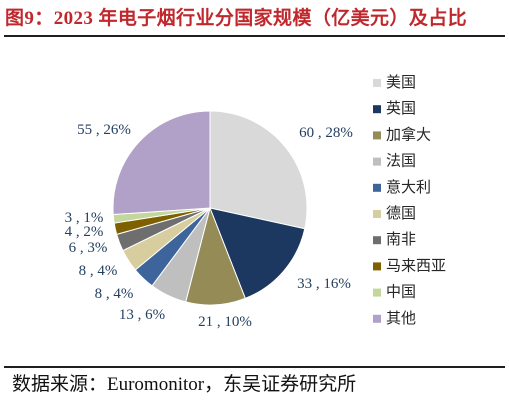 This screenshot has height=402, width=509. Describe the element at coordinates (142, 315) in the screenshot. I see `slice-data-label: 13 , 6%` at that location.